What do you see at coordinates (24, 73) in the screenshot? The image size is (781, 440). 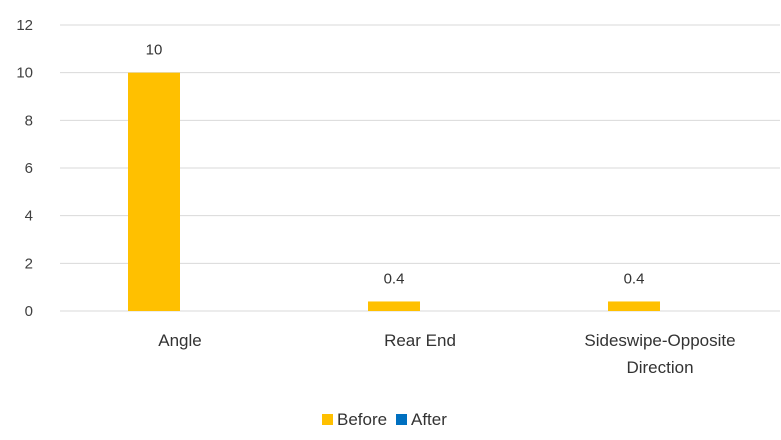 I see `y-tick-label: 10` at bounding box center [24, 73].